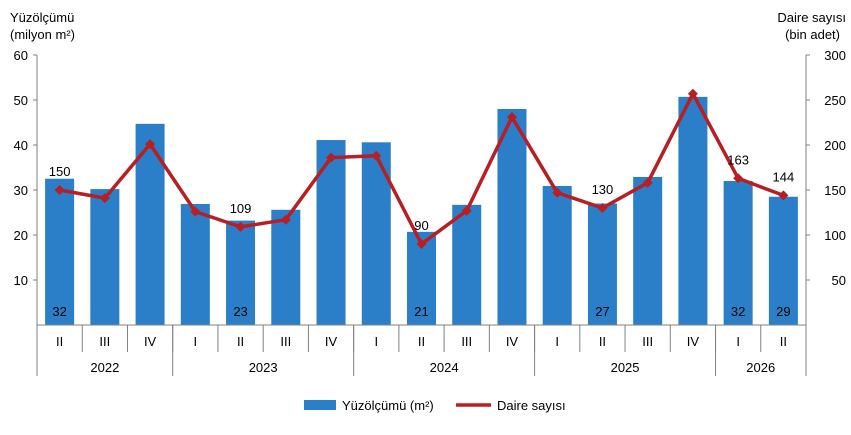 This screenshot has width=851, height=435. I want to click on bar-value-label: 29, so click(783, 311).